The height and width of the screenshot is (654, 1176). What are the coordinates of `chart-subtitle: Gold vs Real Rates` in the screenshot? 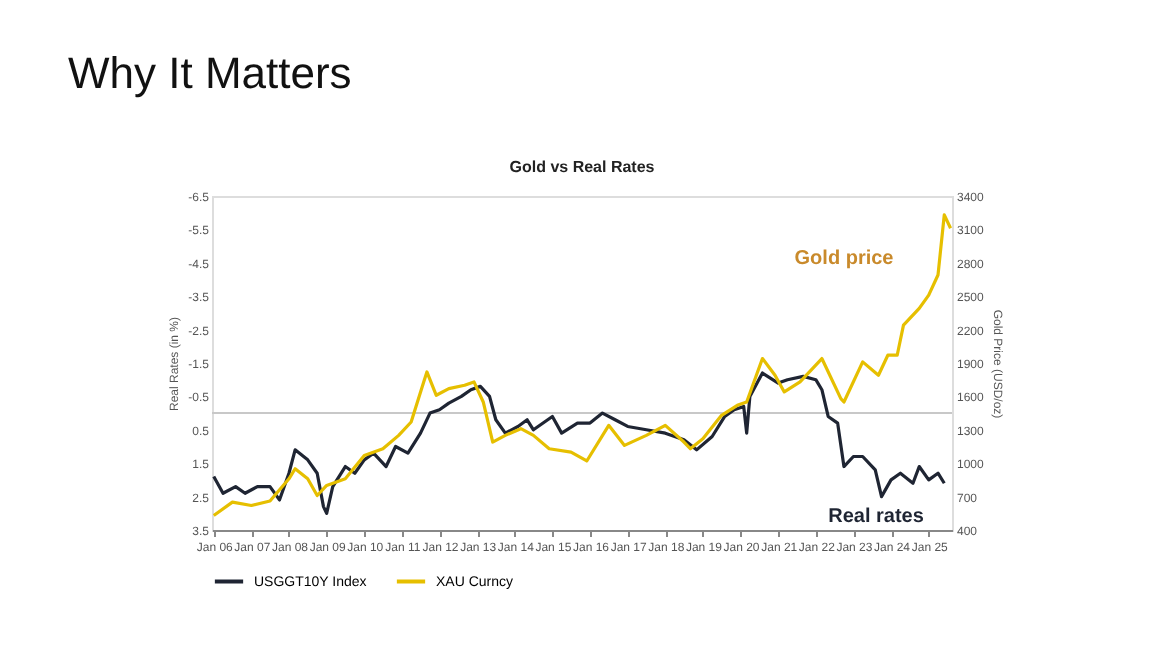 It's located at (582, 167).